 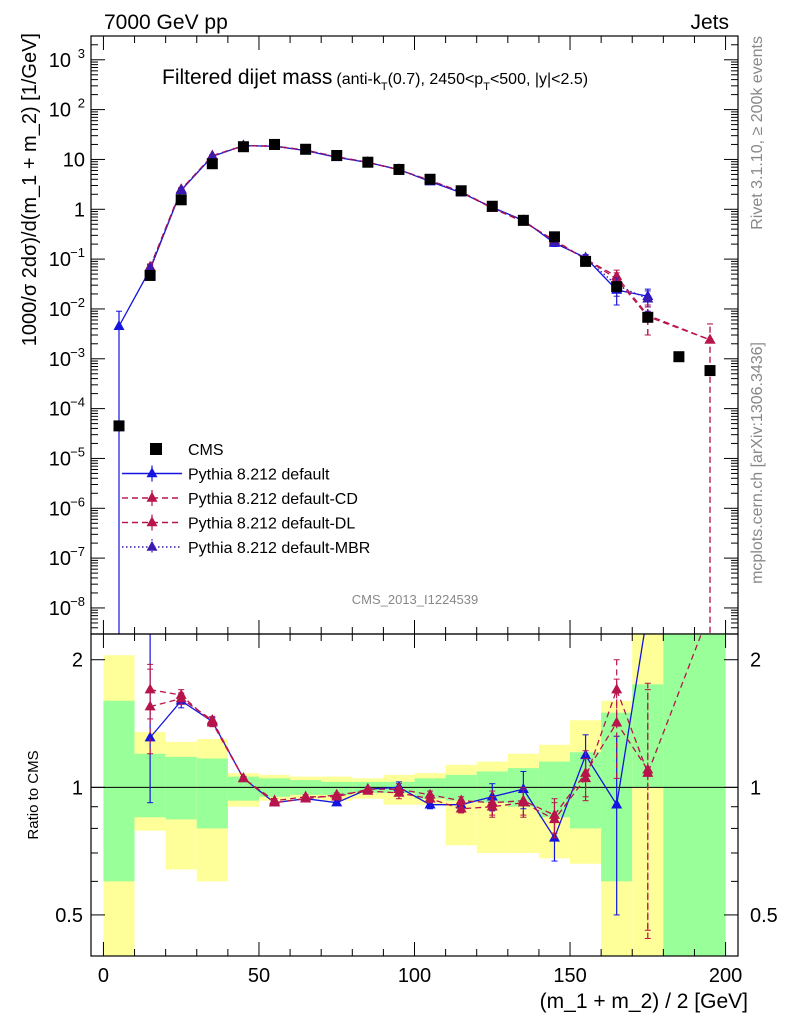 What do you see at coordinates (757, 133) in the screenshot?
I see `side-rivet-label: Rivet 3.1.10, ≥ 200k events` at bounding box center [757, 133].